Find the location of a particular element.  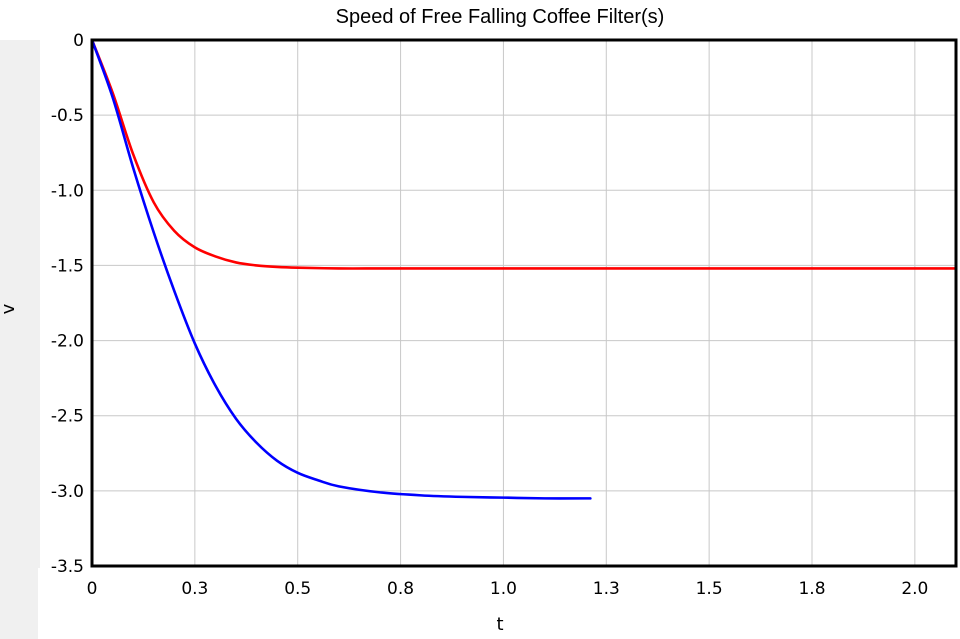

y-tick-labels: 0 -0.5 -1.0 -1.5 -2.0 -2.5 -3.0 -3.5 is located at coordinates (67, 304).